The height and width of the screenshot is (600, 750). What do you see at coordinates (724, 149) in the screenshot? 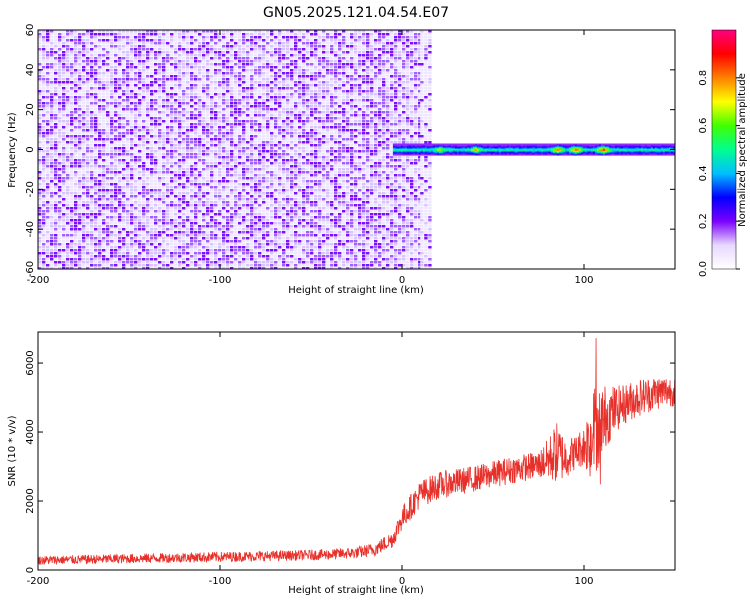
I see `colorbar` at bounding box center [724, 149].